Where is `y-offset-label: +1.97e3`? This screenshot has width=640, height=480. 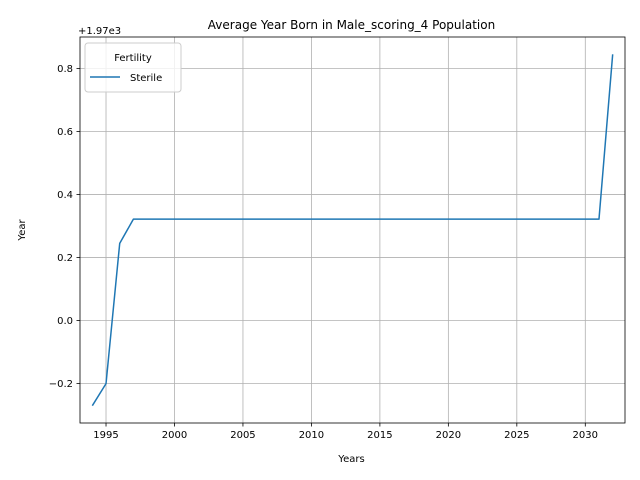 y-offset-label: +1.97e3 is located at coordinates (99, 31).